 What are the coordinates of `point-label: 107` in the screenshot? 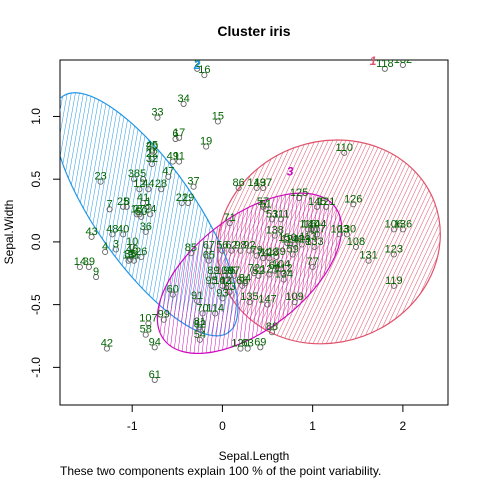 It's located at (148, 318).